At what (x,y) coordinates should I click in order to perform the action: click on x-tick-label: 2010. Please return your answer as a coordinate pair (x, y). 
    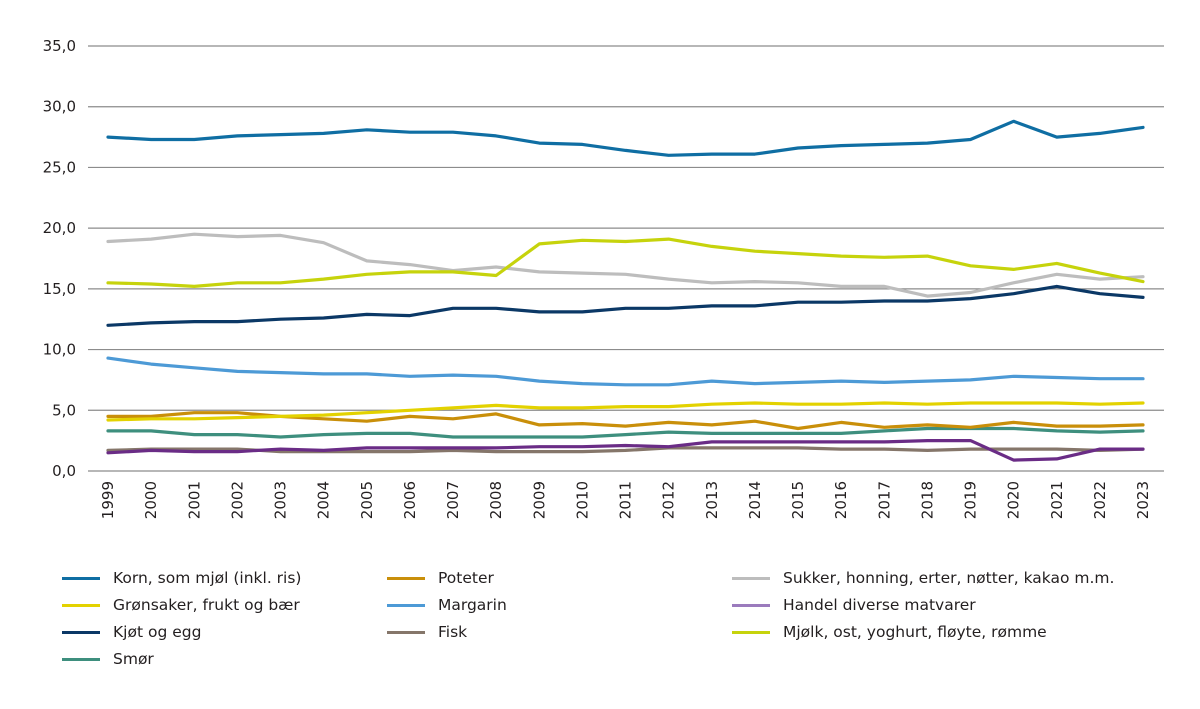
    Looking at the image, I should click on (582, 500).